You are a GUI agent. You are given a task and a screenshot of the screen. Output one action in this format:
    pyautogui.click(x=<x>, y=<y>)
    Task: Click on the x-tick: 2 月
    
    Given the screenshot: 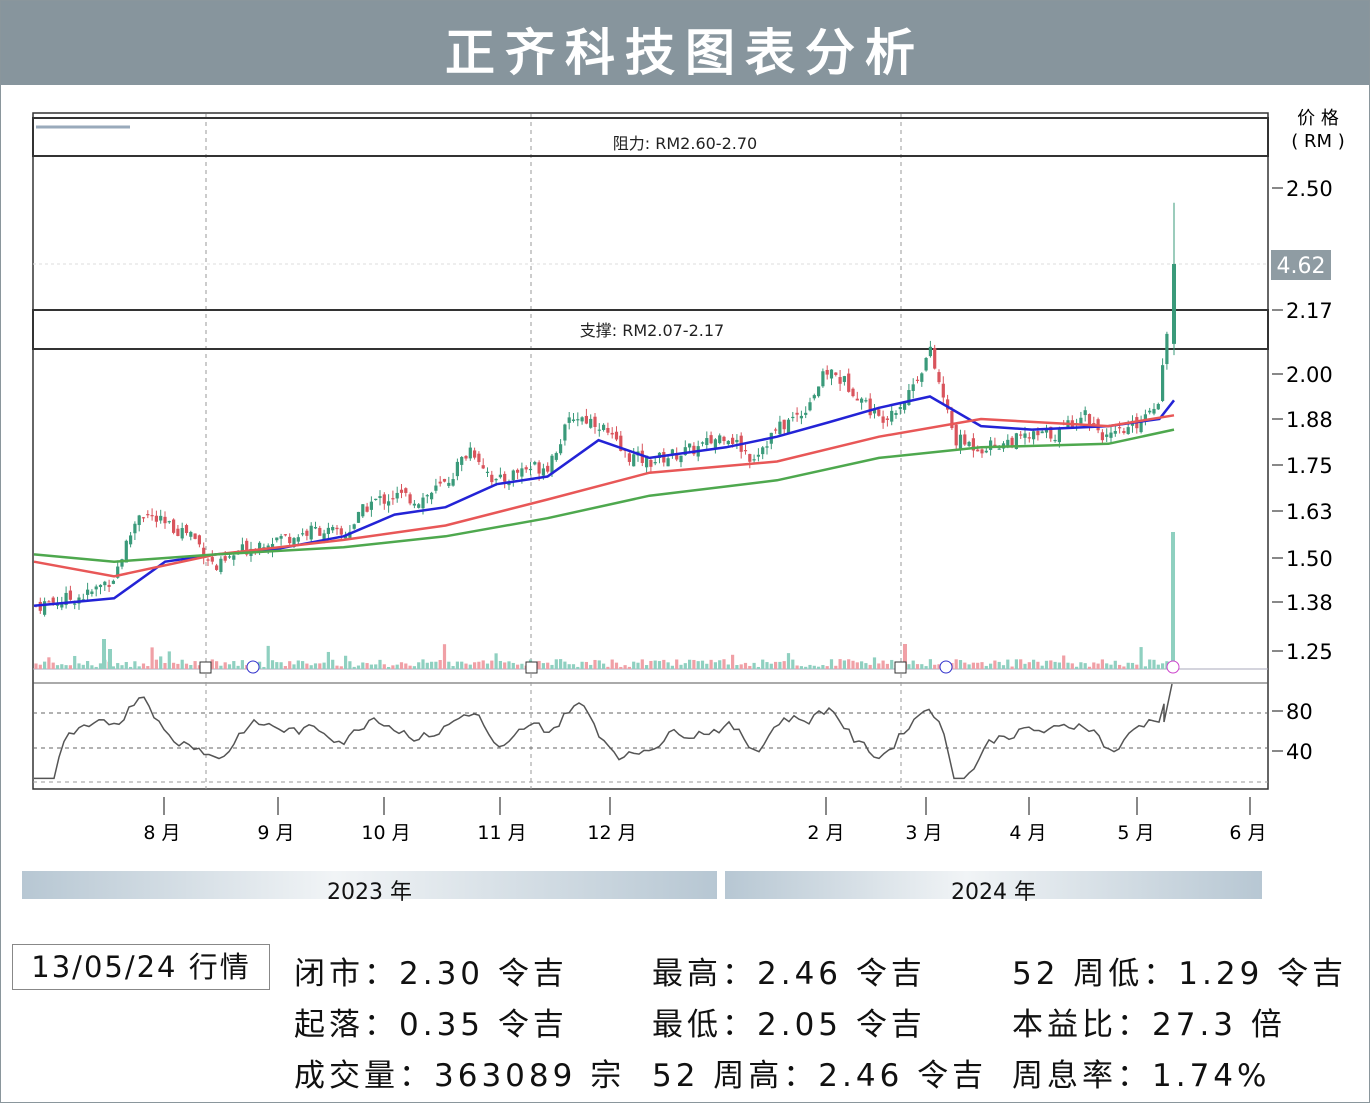 What is the action you would take?
    pyautogui.click(x=825, y=833)
    